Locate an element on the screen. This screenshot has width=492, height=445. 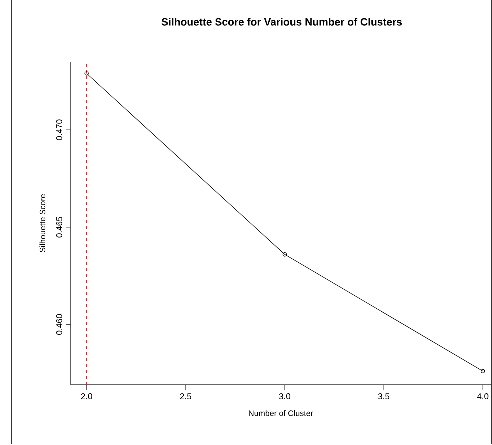
chart-title: Silhouette Score for Various Number of Clusters is located at coordinates (282, 22).